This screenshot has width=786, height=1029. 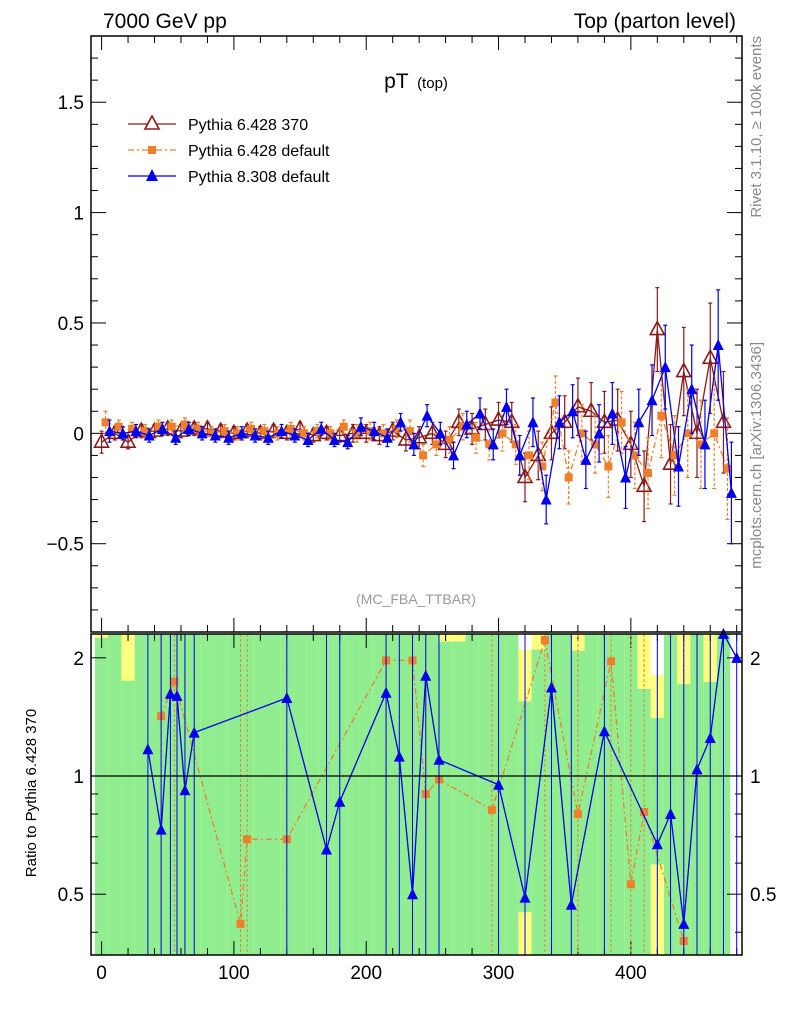 I want to click on filled-triangle-marker-icon, so click(x=152, y=175).